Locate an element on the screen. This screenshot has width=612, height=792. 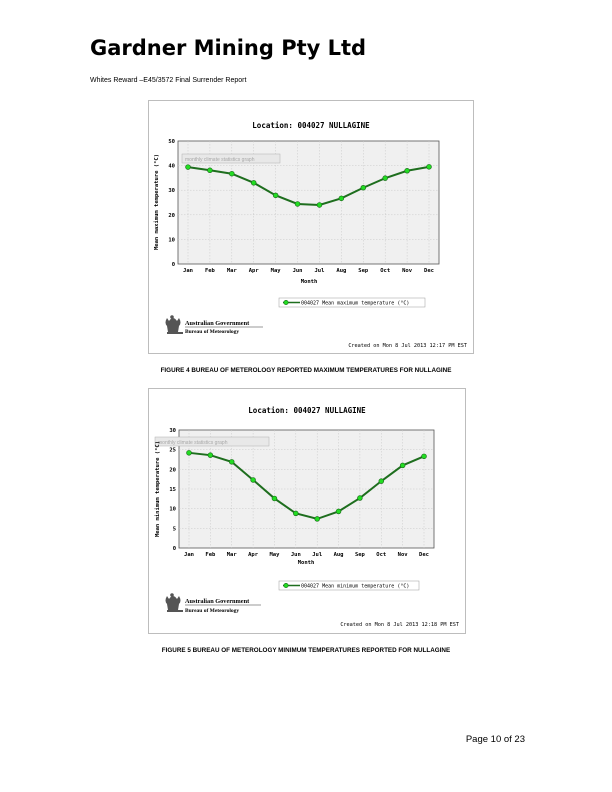
y-tick-label: 50 is located at coordinates (171, 142).